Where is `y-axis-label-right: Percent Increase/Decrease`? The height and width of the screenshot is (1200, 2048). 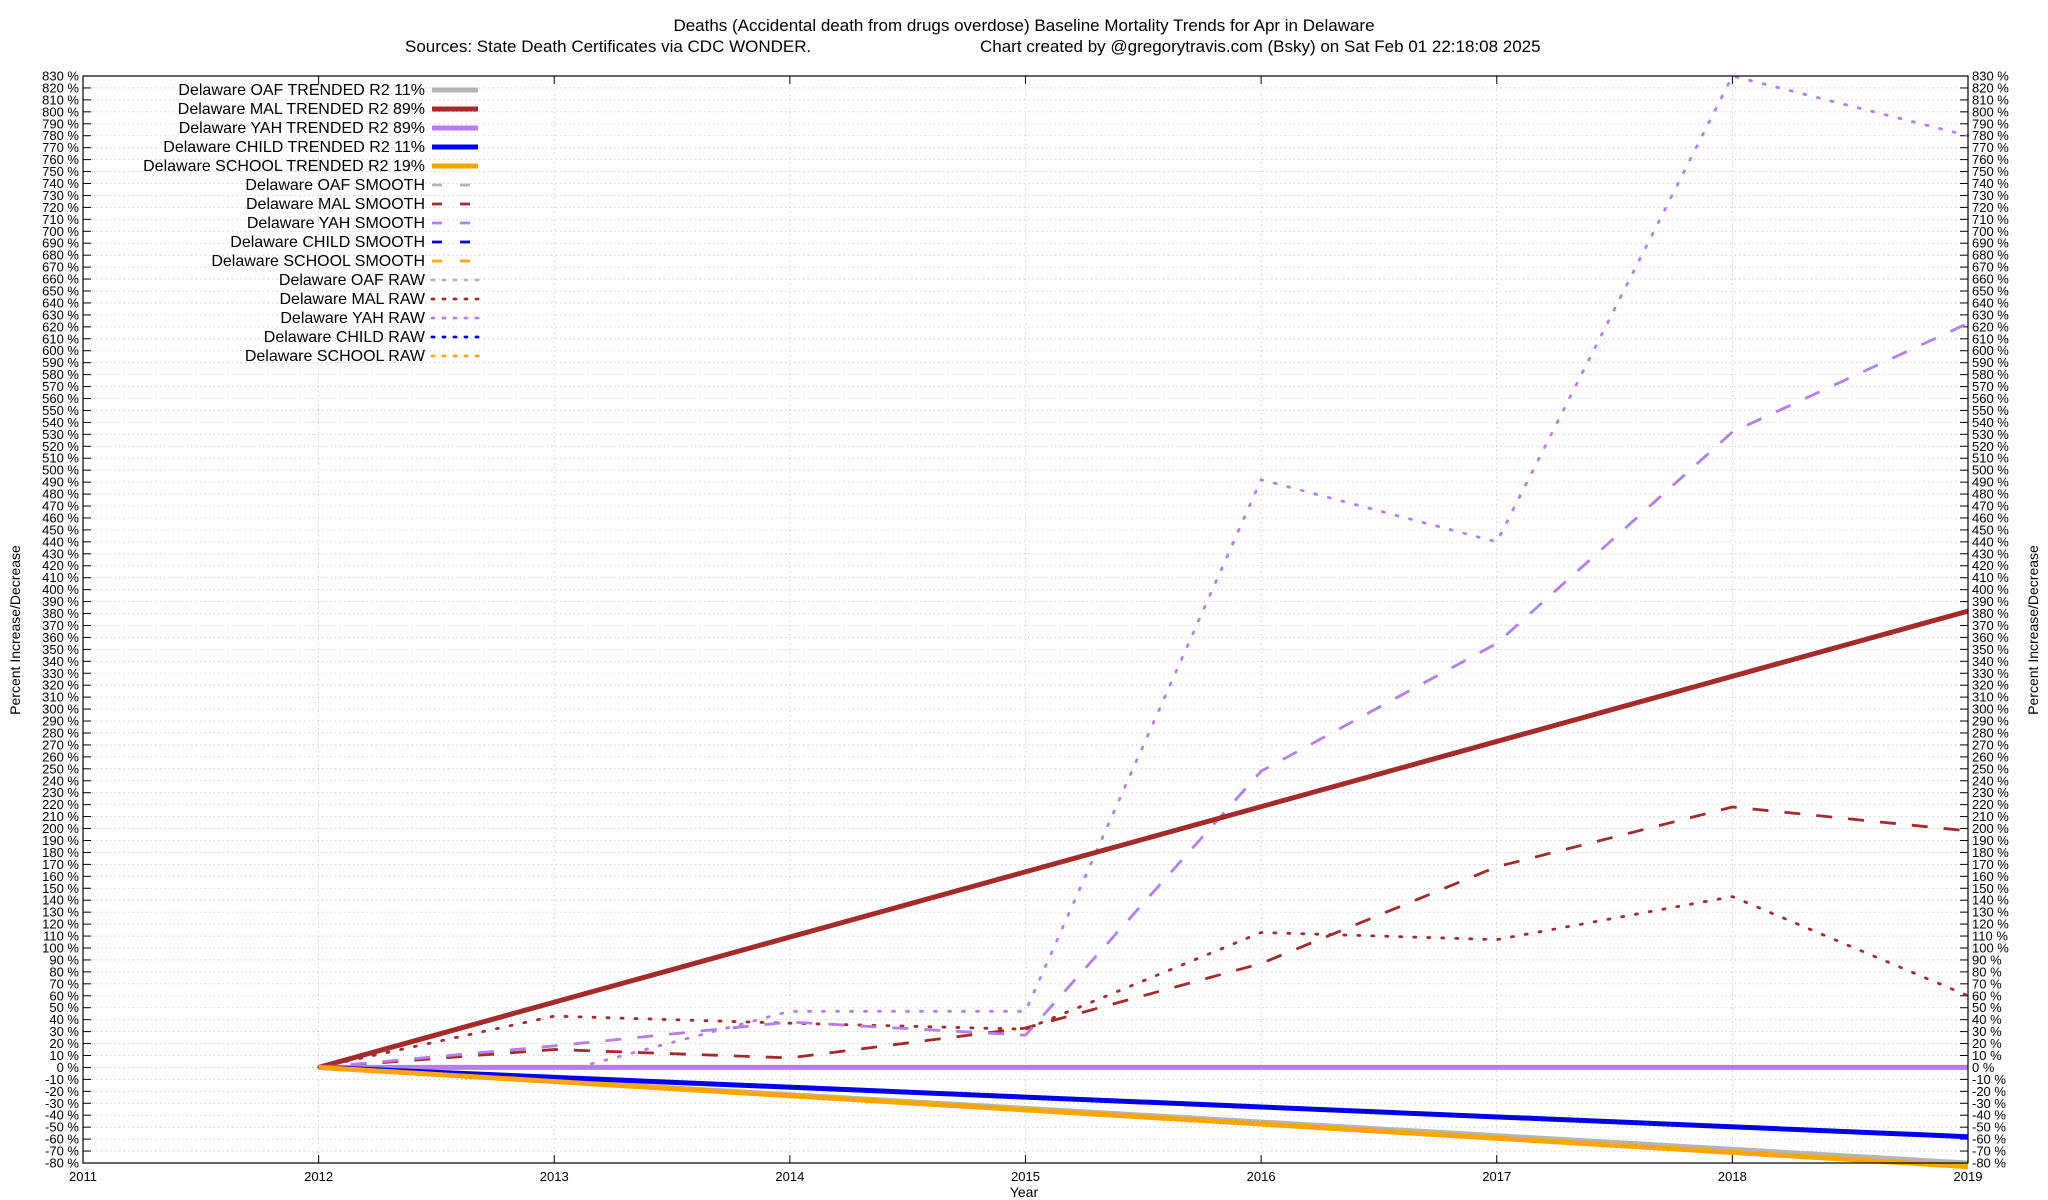 y-axis-label-right: Percent Increase/Decrease is located at coordinates (2033, 630).